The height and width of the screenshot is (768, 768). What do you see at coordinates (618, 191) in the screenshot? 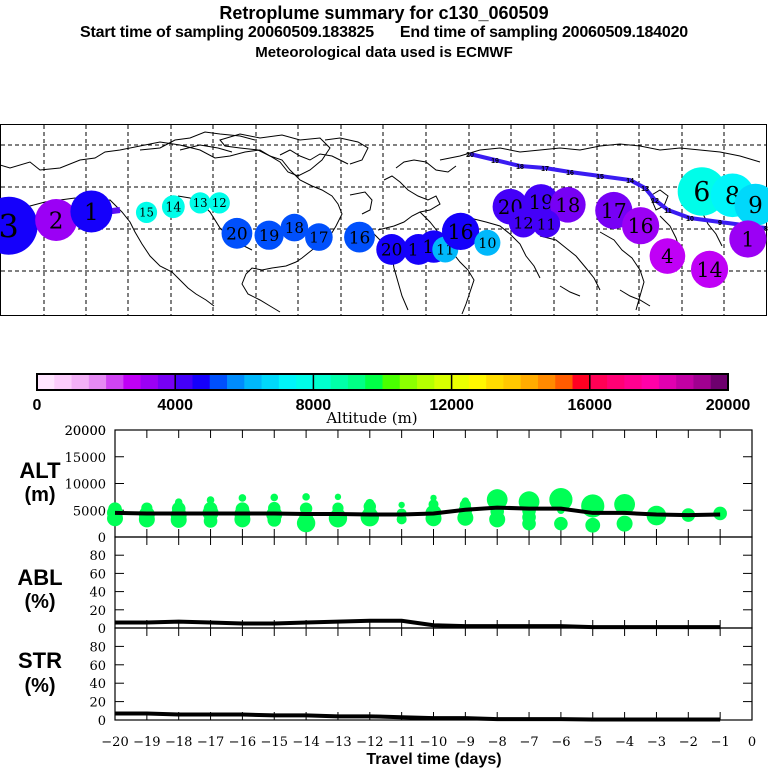
I see `trajectory-line` at bounding box center [618, 191].